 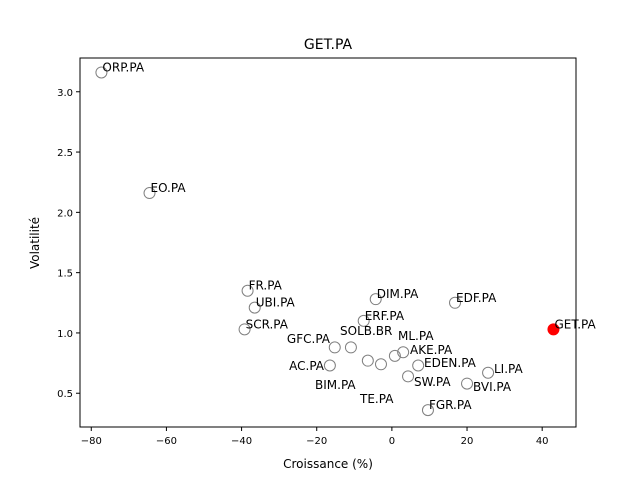 What do you see at coordinates (467, 383) in the screenshot?
I see `data-point-bvi-pa` at bounding box center [467, 383].